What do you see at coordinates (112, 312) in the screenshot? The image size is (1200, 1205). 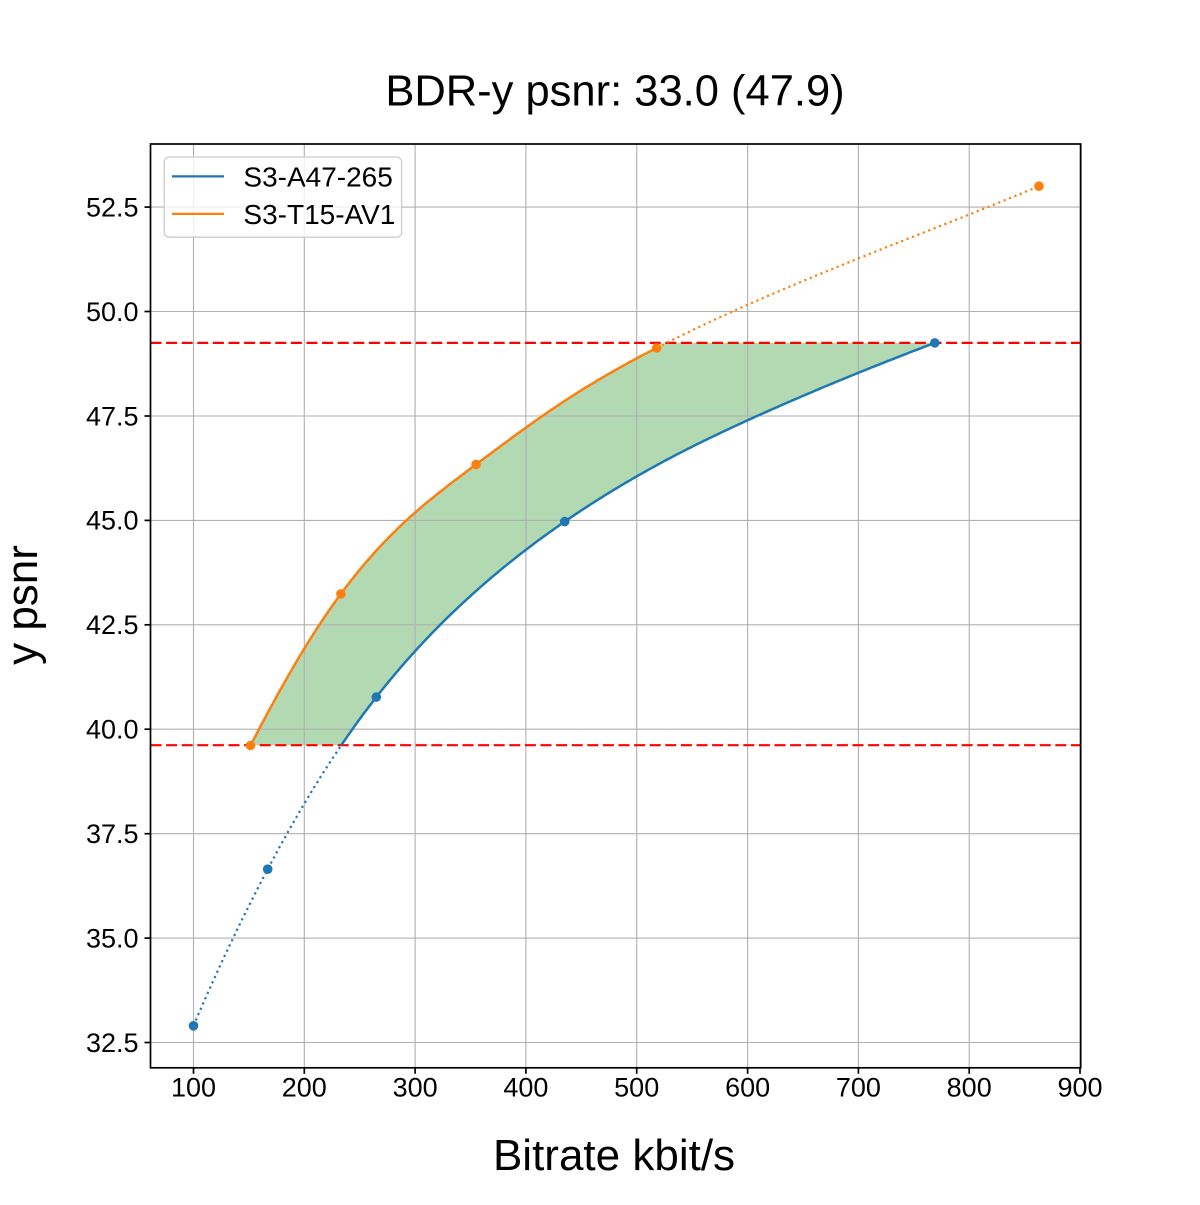 I see `svg-text: 50.0` at bounding box center [112, 312].